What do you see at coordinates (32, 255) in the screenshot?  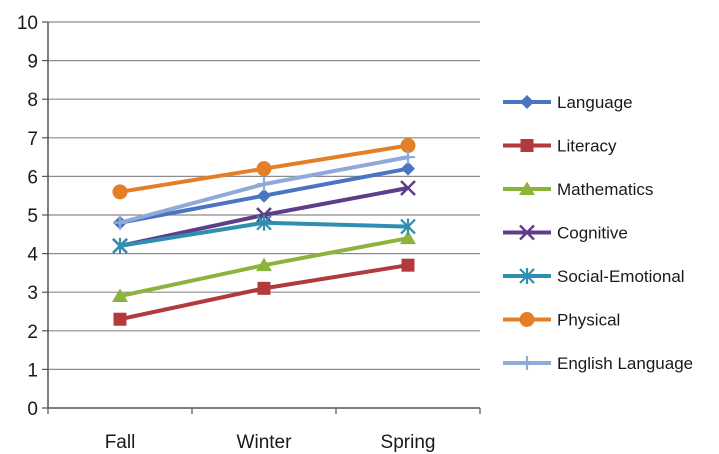 I see `y-tick-label: 4` at bounding box center [32, 255].